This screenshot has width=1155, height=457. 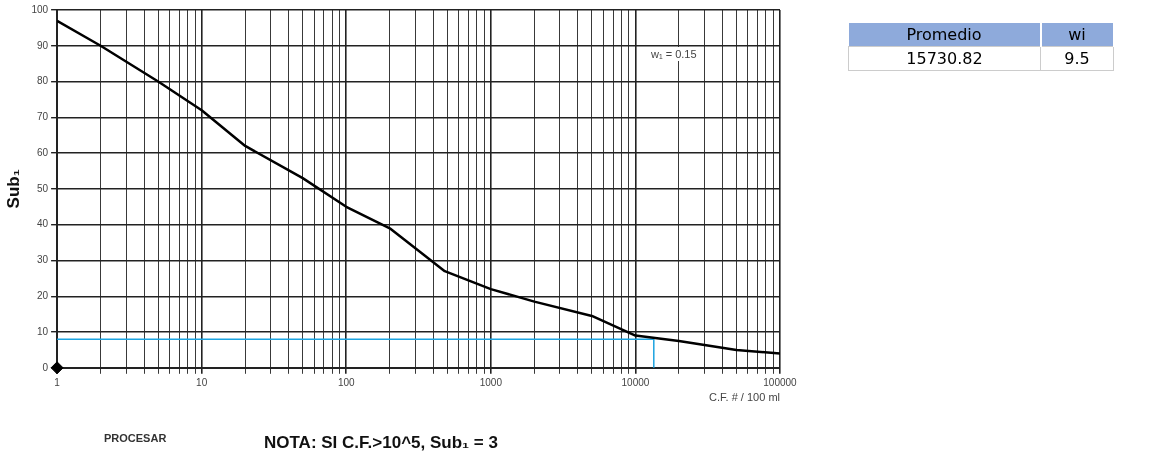 What do you see at coordinates (42, 188) in the screenshot?
I see `y-tick-label: 50` at bounding box center [42, 188].